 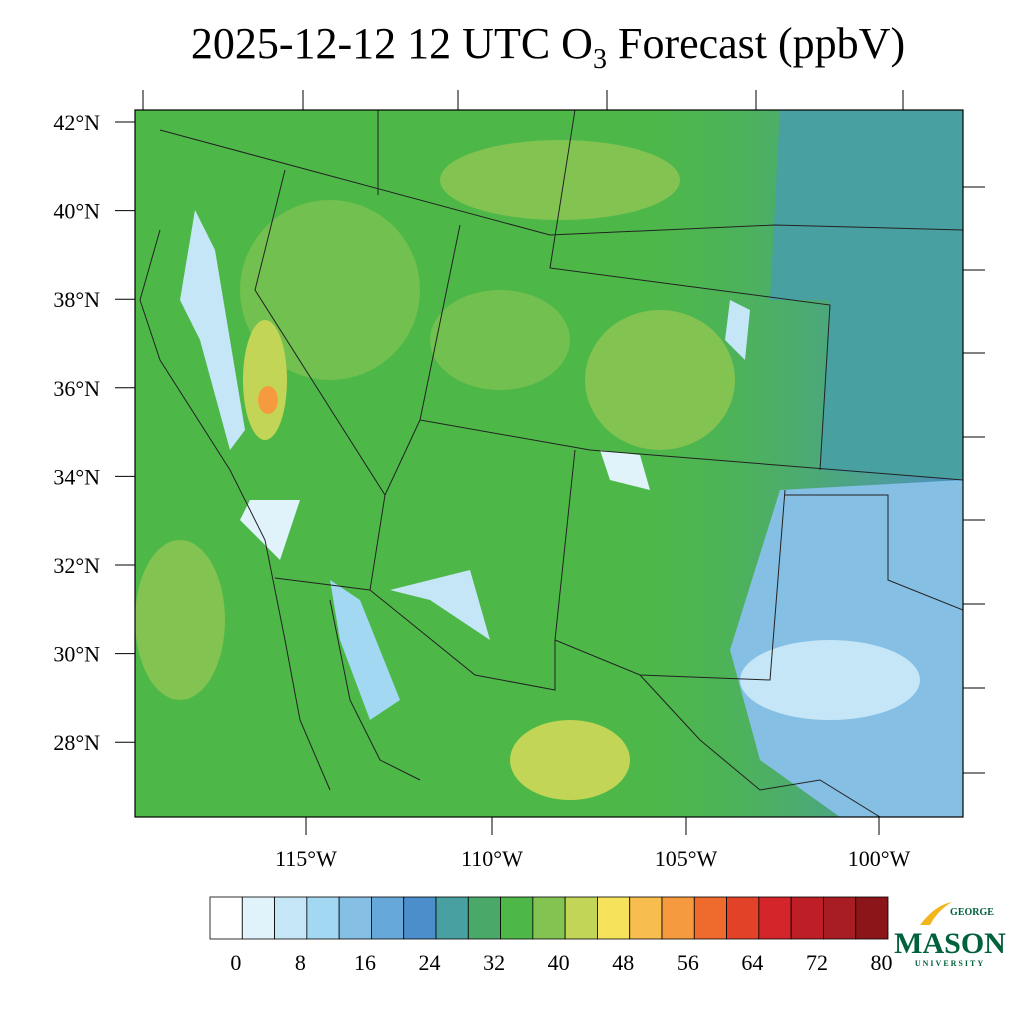 What do you see at coordinates (235, 962) in the screenshot?
I see `colorbar-label: 0` at bounding box center [235, 962].